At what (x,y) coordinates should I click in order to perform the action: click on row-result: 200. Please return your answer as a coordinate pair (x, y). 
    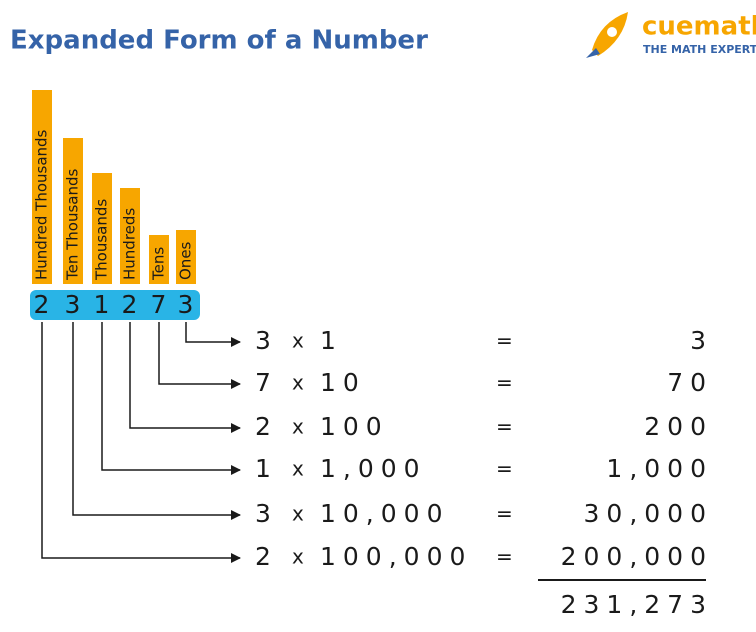
    Looking at the image, I should click on (678, 426).